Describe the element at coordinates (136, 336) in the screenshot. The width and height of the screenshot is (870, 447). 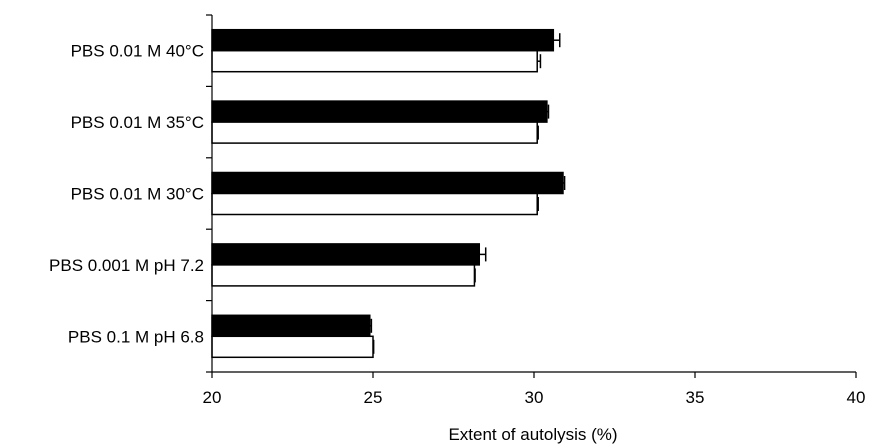
I see `category-label: PBS 0.1 M pH 6.8` at that location.